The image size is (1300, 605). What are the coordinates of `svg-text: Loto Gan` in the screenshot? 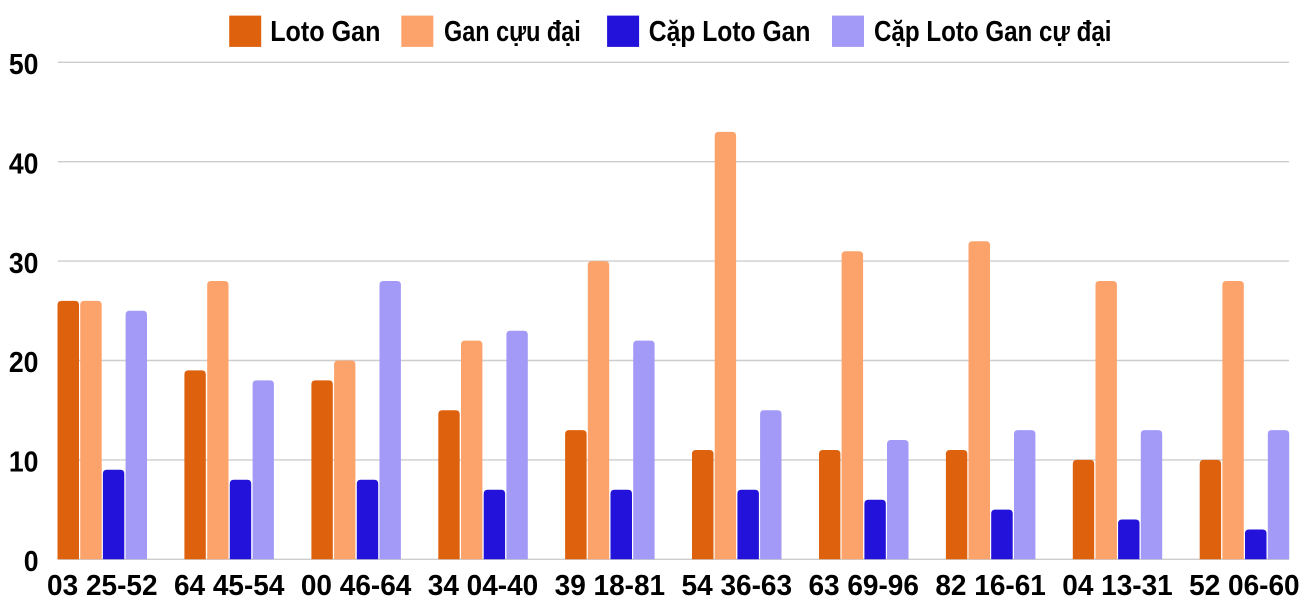 It's located at (325, 32).